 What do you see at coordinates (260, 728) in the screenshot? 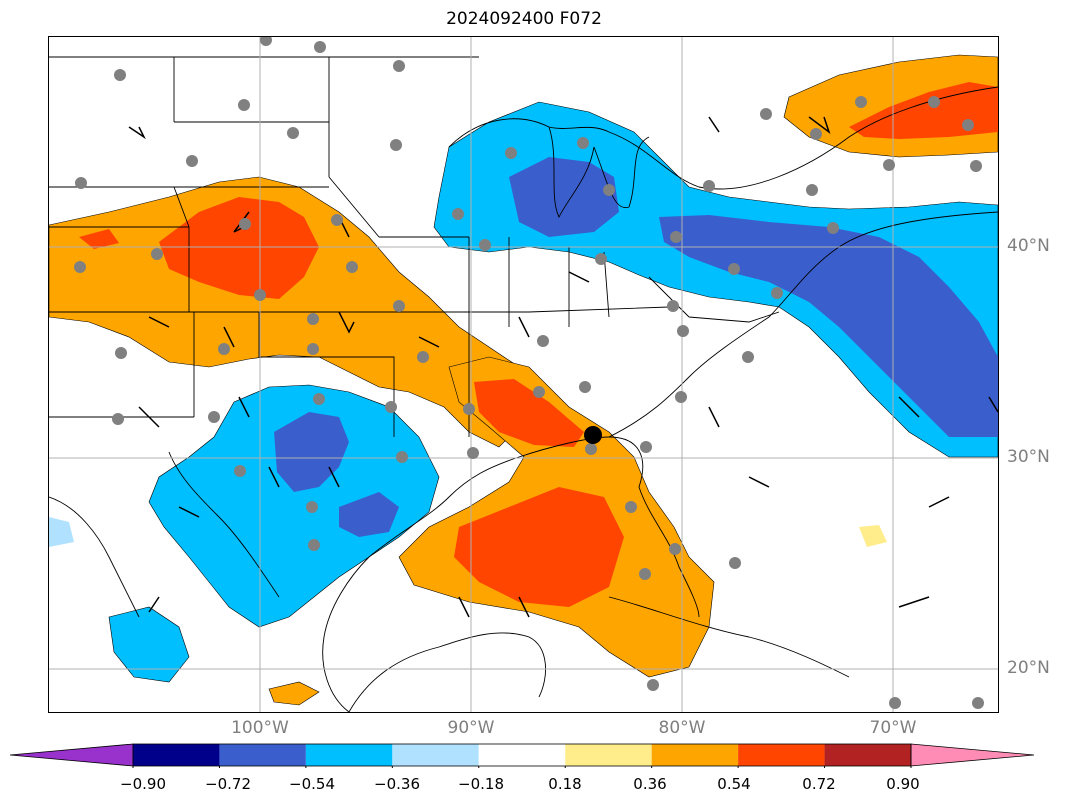
I see `lon-label-100w: 100°W` at bounding box center [260, 728].